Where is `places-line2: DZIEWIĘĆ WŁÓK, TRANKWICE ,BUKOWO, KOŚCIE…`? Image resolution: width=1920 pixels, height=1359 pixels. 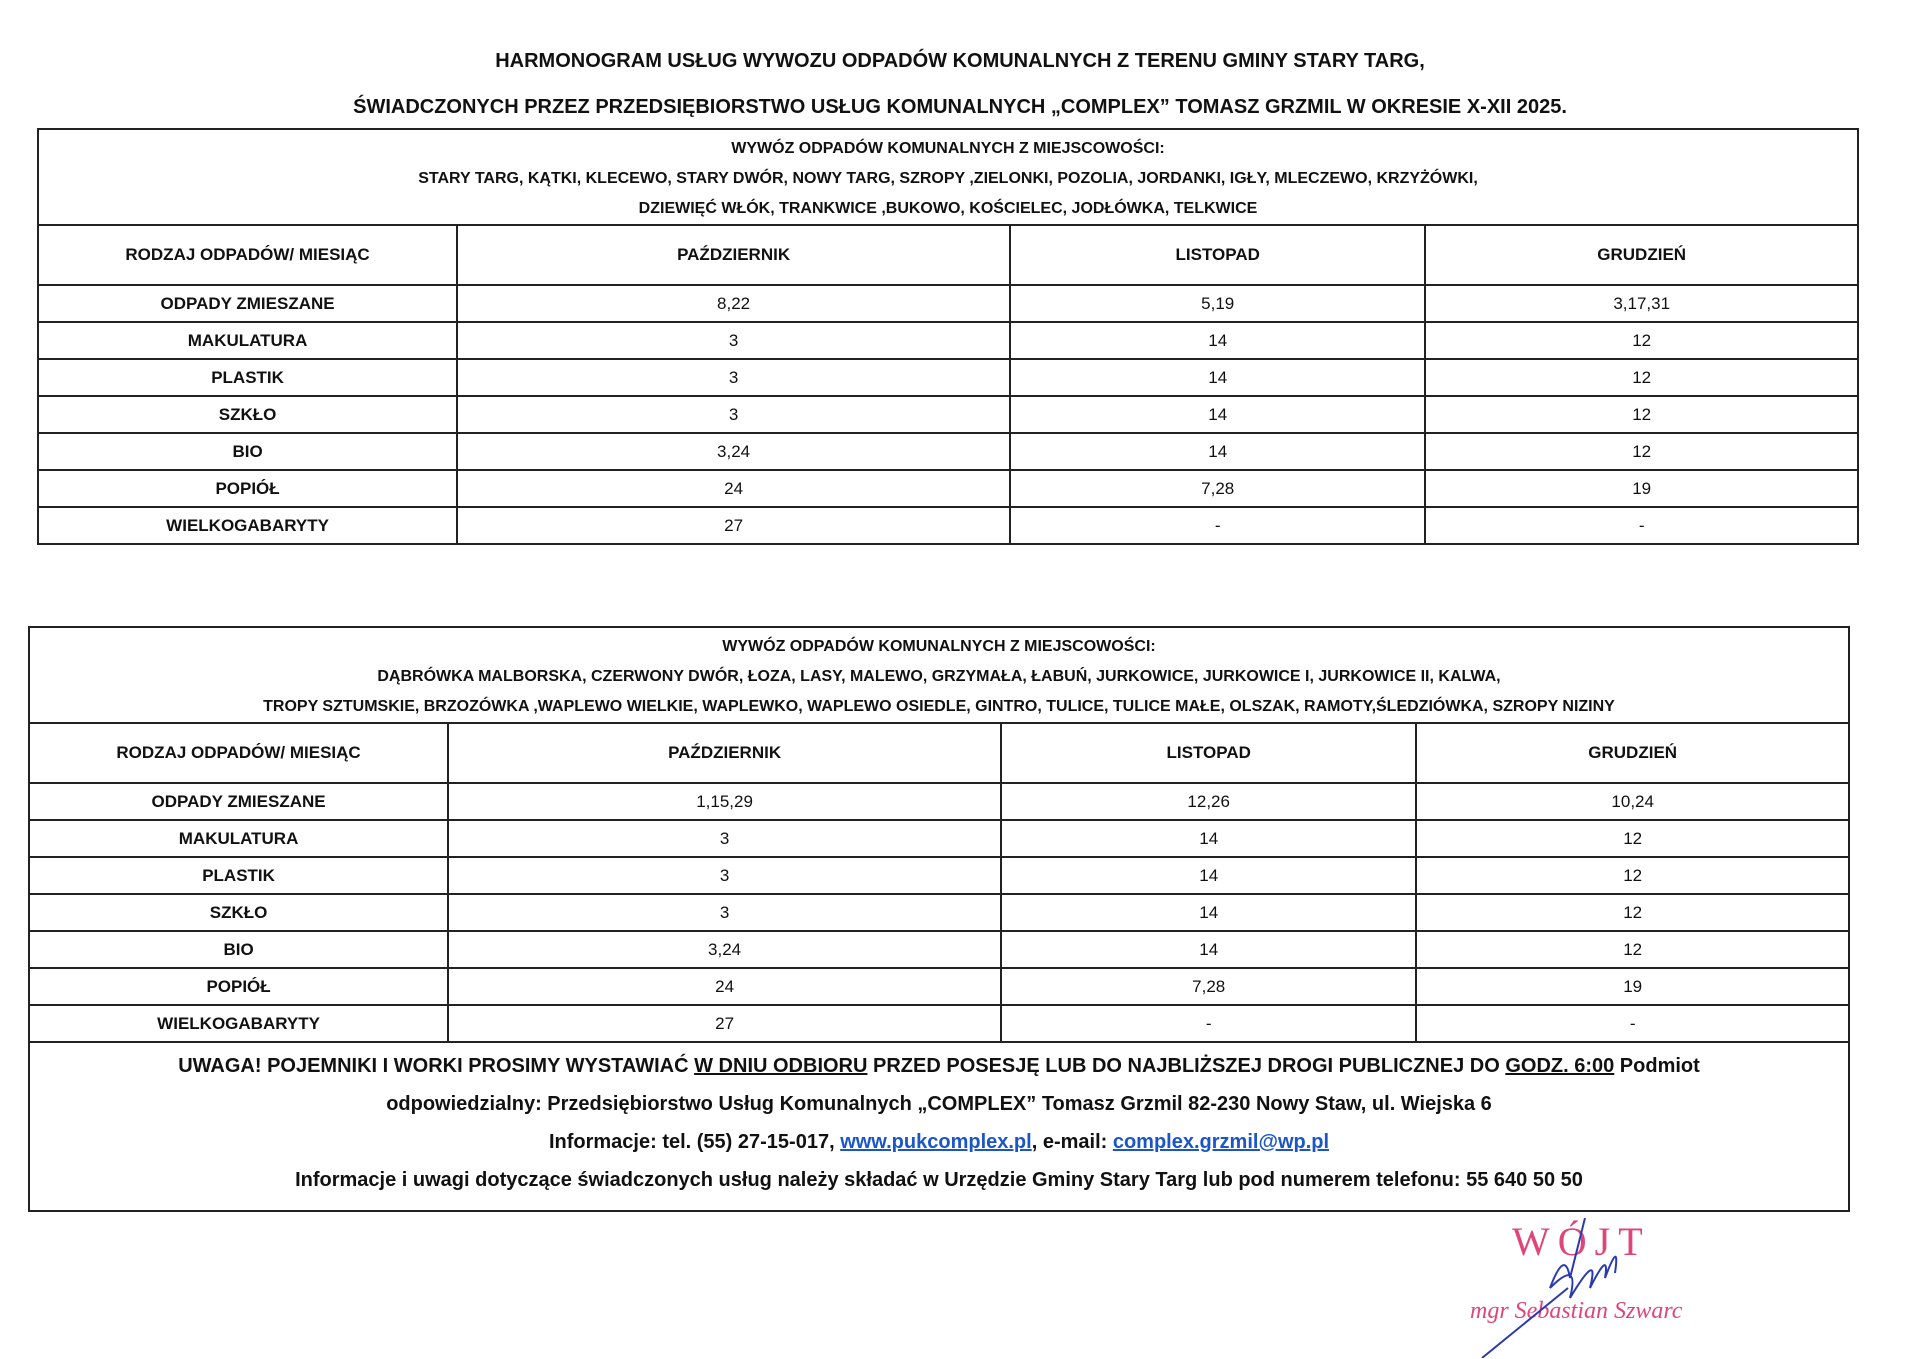
places-line2: DZIEWIĘĆ WŁÓK, TRANKWICE ,BUKOWO, KOŚCIE… is located at coordinates (948, 208).